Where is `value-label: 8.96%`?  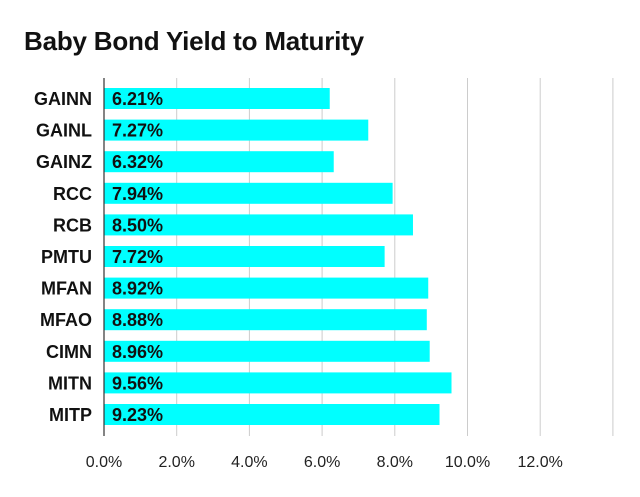
value-label: 8.96% is located at coordinates (137, 352).